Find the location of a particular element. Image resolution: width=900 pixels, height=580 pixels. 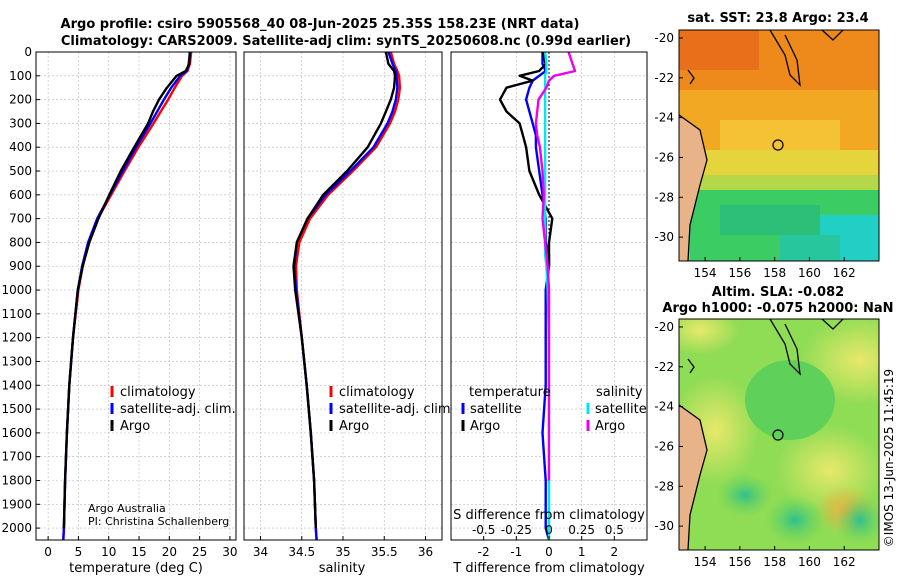

sst-map-frame is located at coordinates (779, 145).